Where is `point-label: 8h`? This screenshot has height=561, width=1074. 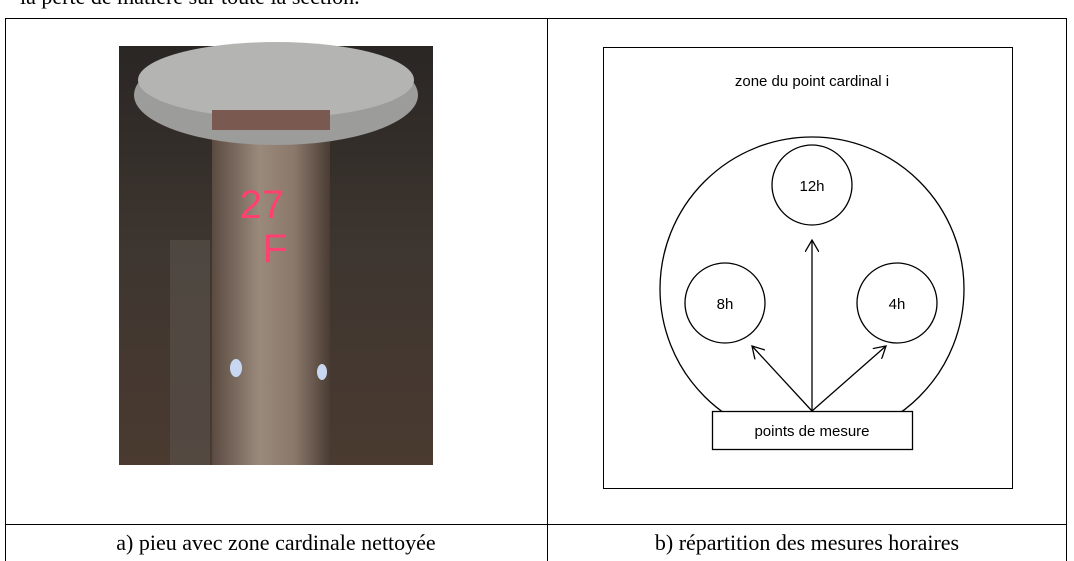 point-label: 8h is located at coordinates (725, 304).